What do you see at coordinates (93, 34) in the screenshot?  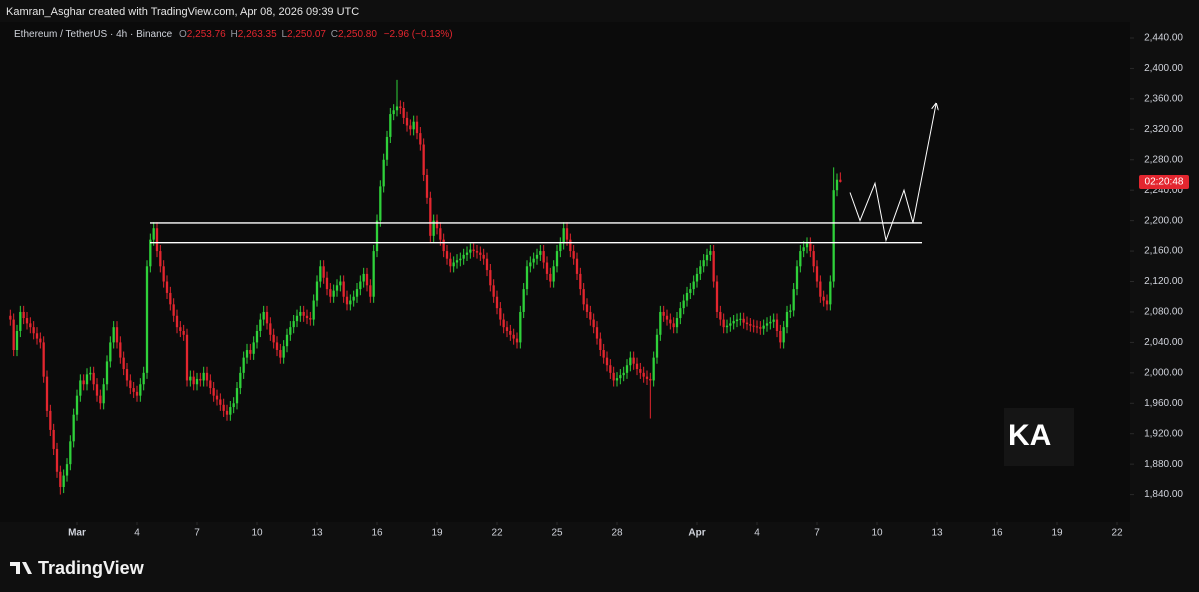 I see `symbol: Ethereum / TetherUS · 4h · Binance` at bounding box center [93, 34].